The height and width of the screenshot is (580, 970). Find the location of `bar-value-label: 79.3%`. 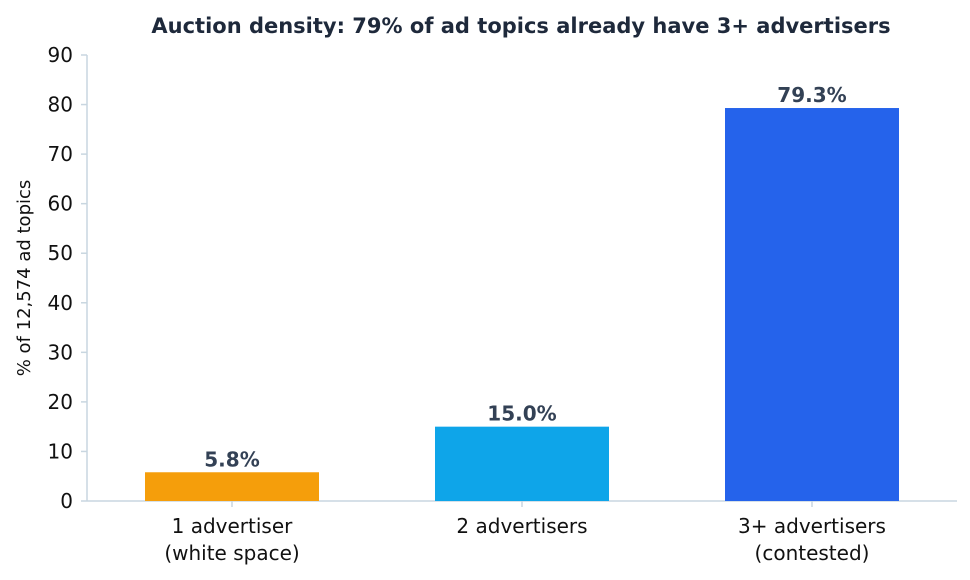

bar-value-label: 79.3% is located at coordinates (811, 95).